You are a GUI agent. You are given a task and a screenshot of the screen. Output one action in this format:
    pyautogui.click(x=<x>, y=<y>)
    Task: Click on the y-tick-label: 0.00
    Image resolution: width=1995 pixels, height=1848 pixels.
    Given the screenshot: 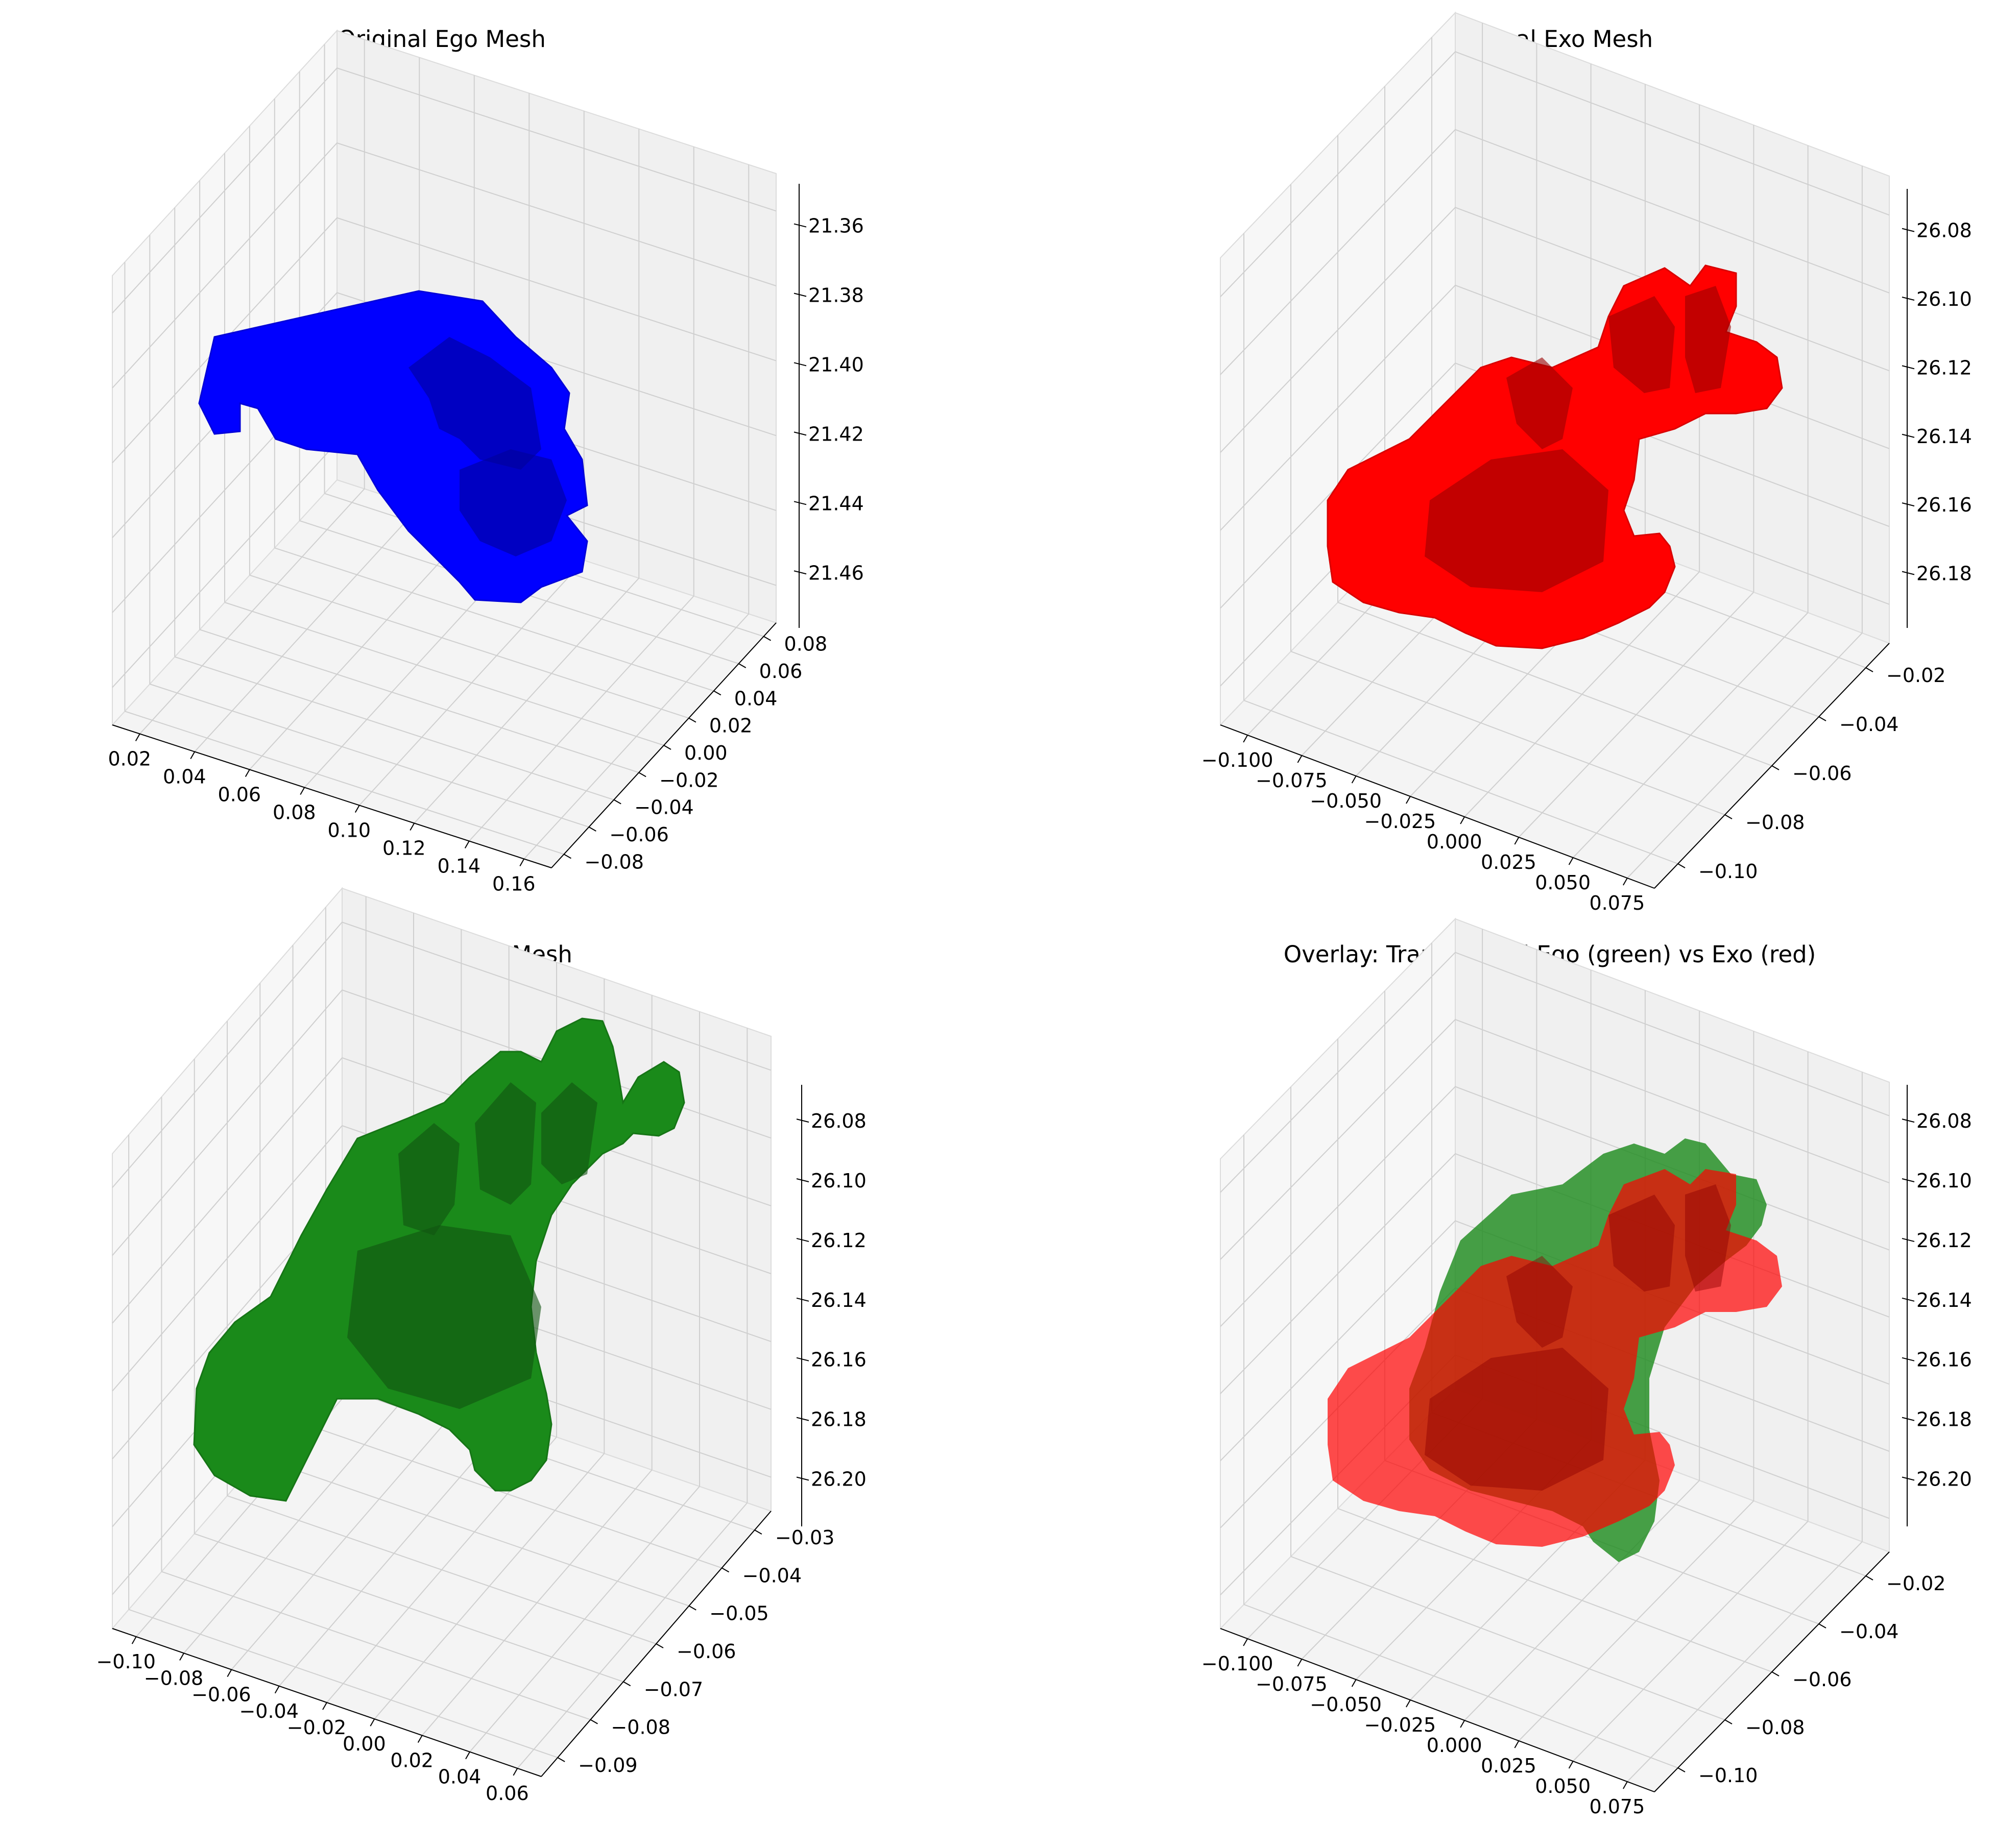 What is the action you would take?
    pyautogui.click(x=706, y=753)
    